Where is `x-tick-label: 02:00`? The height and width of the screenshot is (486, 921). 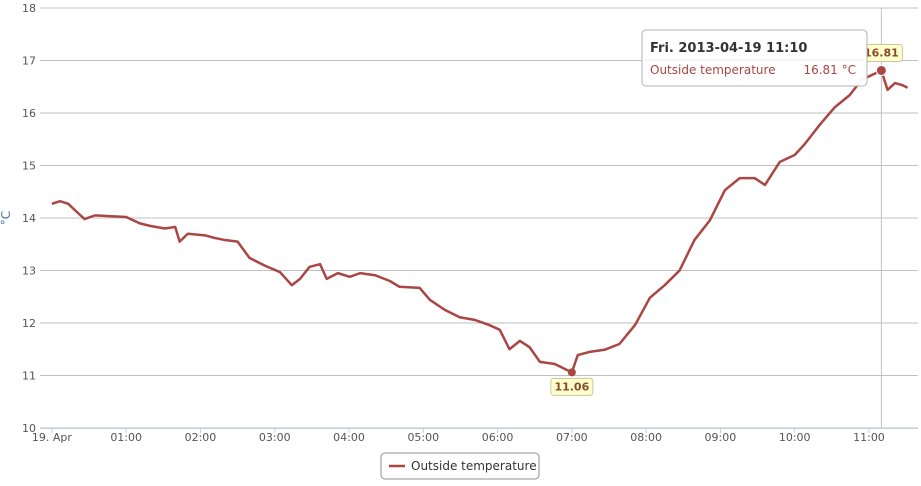 x-tick-label: 02:00 is located at coordinates (201, 437).